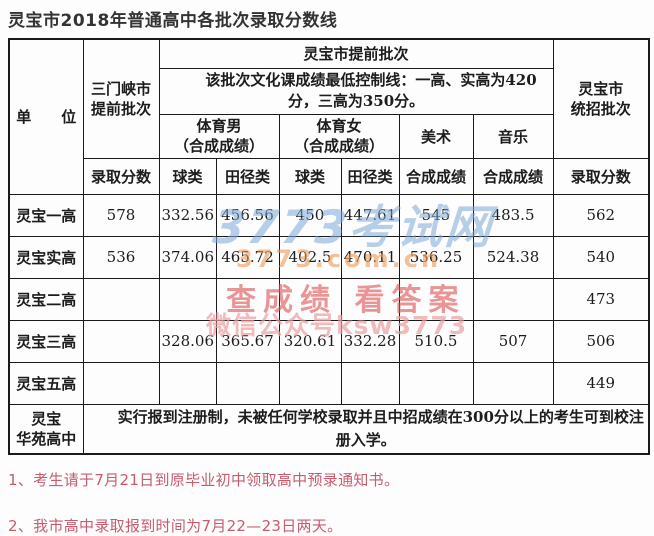 The image size is (654, 536). Describe the element at coordinates (187, 176) in the screenshot. I see `subheader-ball-male: 球类` at that location.